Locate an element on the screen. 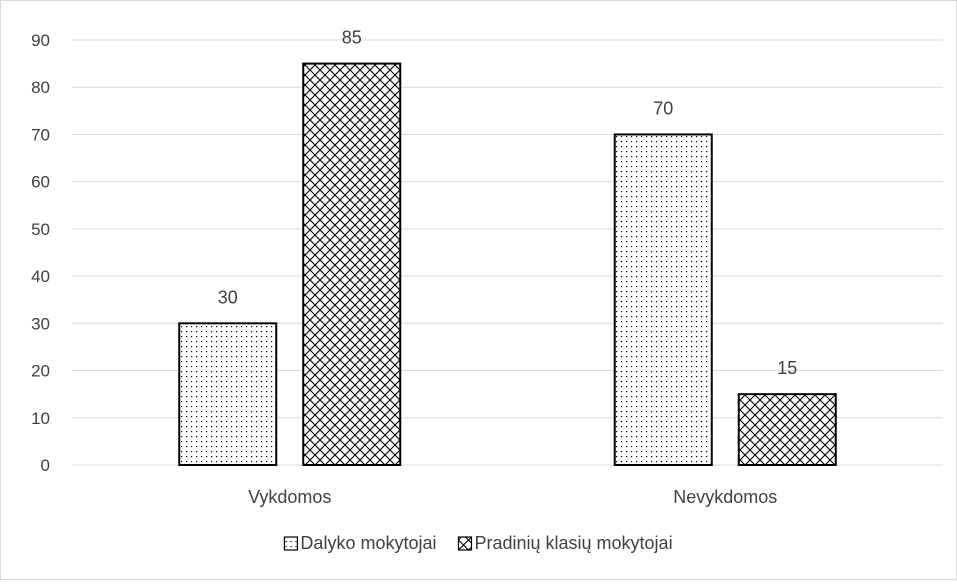 The height and width of the screenshot is (585, 957). y-tick-label-20: 20 is located at coordinates (40, 371).